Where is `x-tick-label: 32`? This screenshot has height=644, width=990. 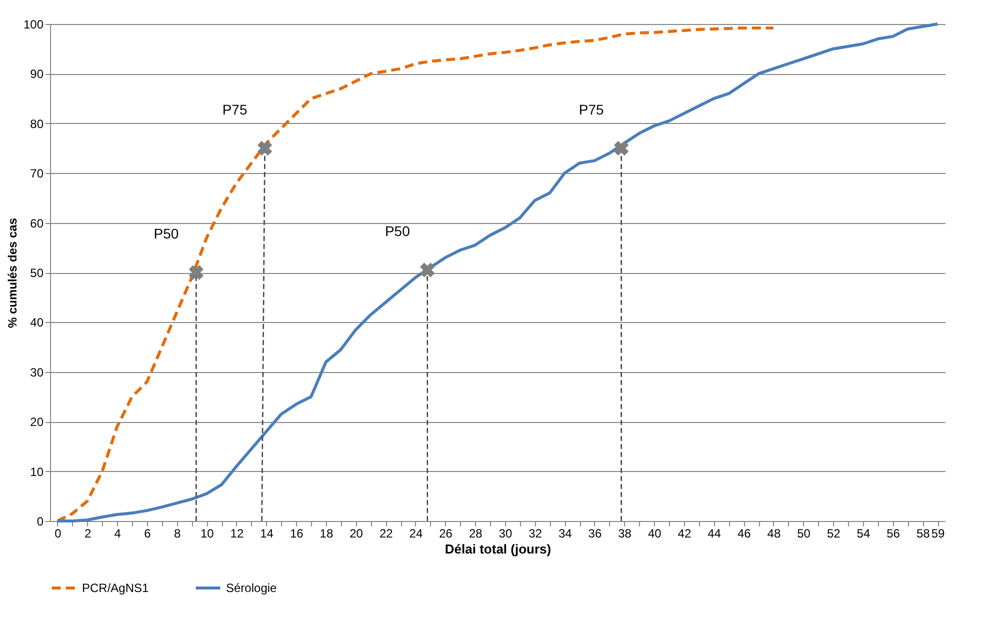
x-tick-label: 32 is located at coordinates (535, 533).